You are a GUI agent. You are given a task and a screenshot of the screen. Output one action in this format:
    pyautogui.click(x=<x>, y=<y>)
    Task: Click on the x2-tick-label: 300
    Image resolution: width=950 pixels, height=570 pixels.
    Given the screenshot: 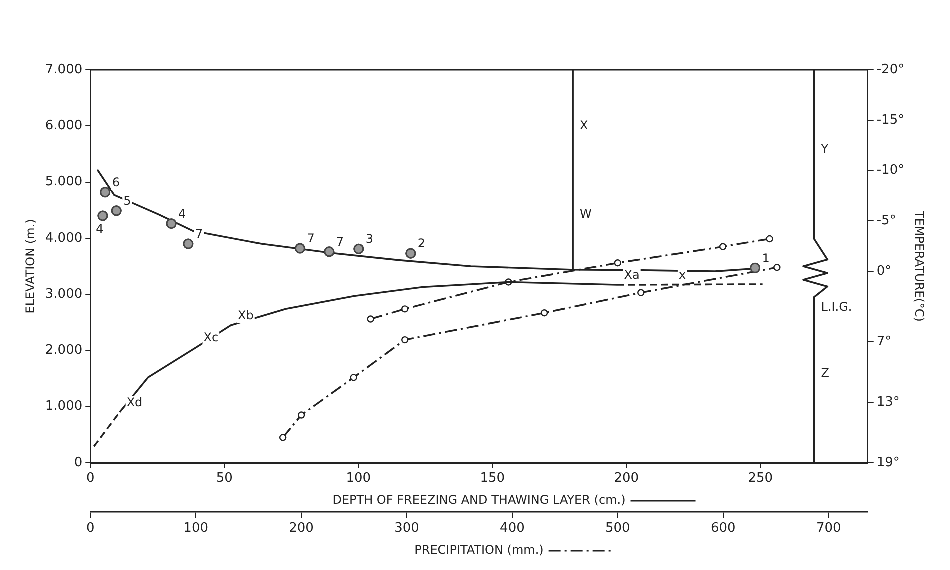 What is the action you would take?
    pyautogui.click(x=407, y=528)
    